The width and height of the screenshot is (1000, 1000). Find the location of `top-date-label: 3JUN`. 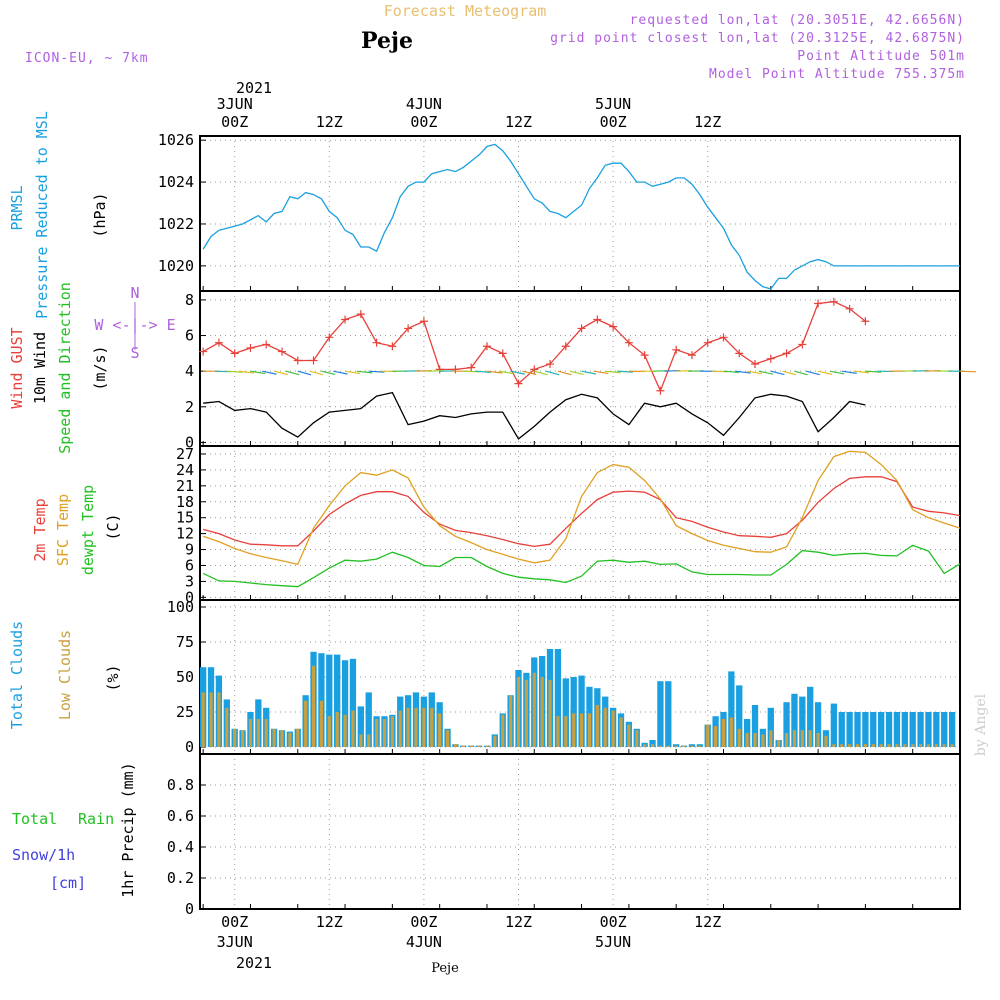

top-date-label: 3JUN is located at coordinates (235, 104).